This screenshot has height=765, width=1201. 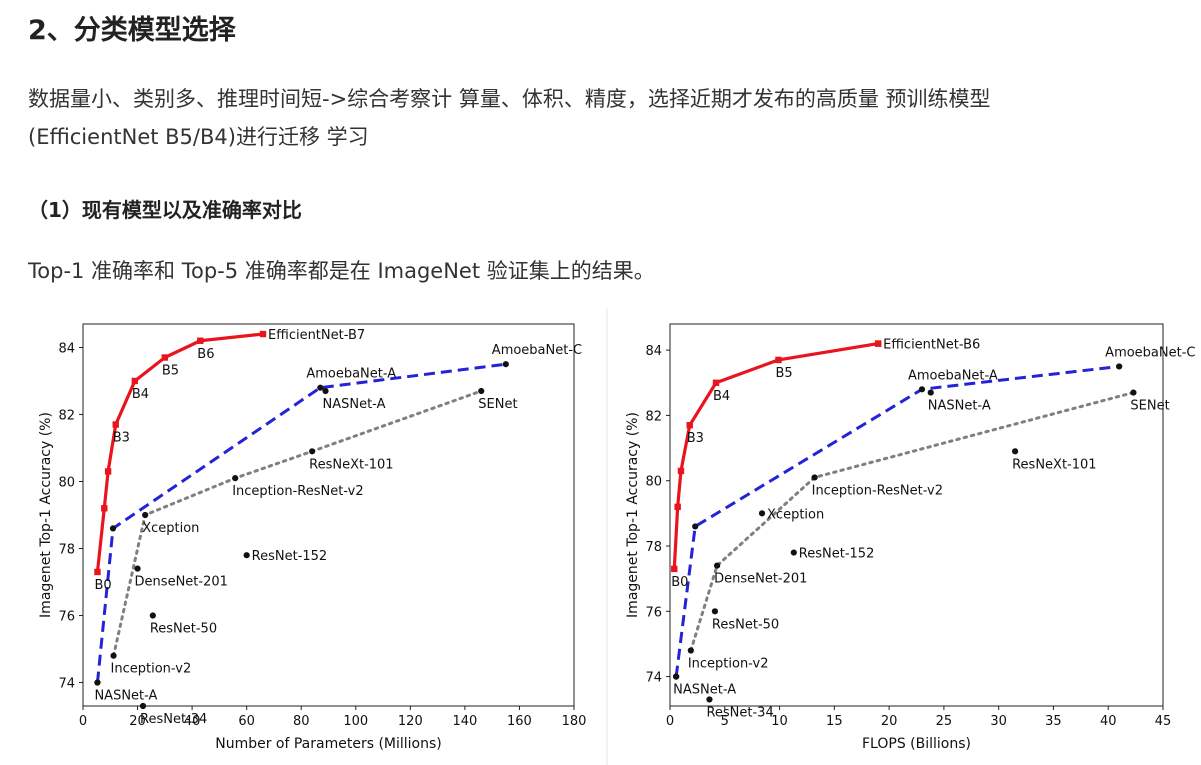 What do you see at coordinates (355, 721) in the screenshot?
I see `x-tick-label: 100` at bounding box center [355, 721].